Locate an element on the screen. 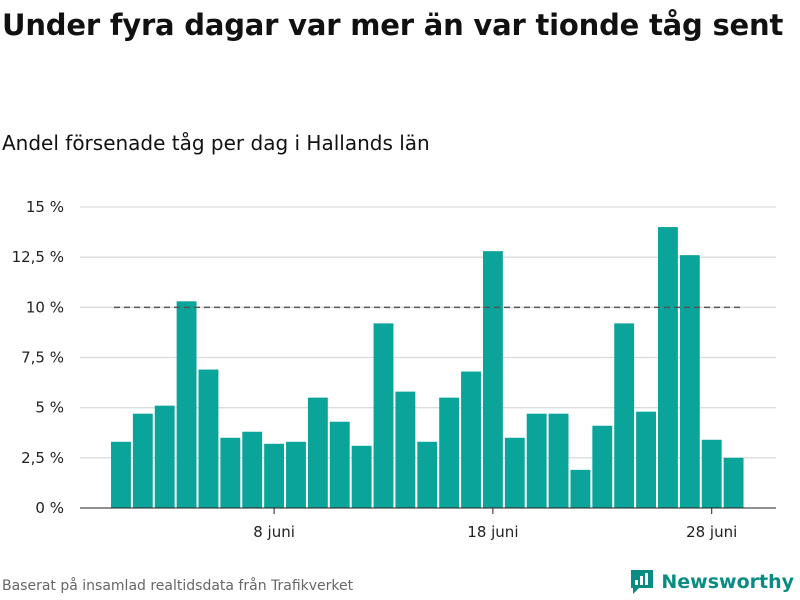  x-tick-label: 28 juni is located at coordinates (711, 532).